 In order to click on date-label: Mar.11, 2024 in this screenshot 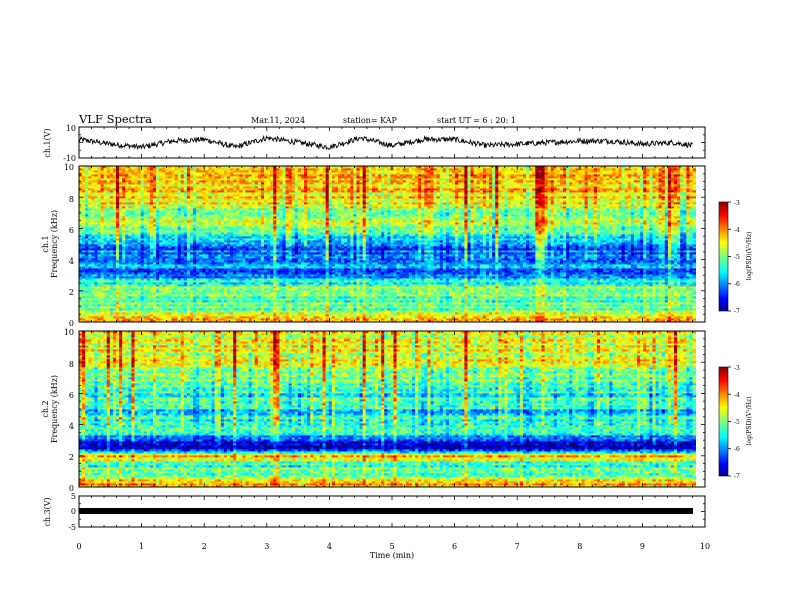, I will do `click(278, 120)`.